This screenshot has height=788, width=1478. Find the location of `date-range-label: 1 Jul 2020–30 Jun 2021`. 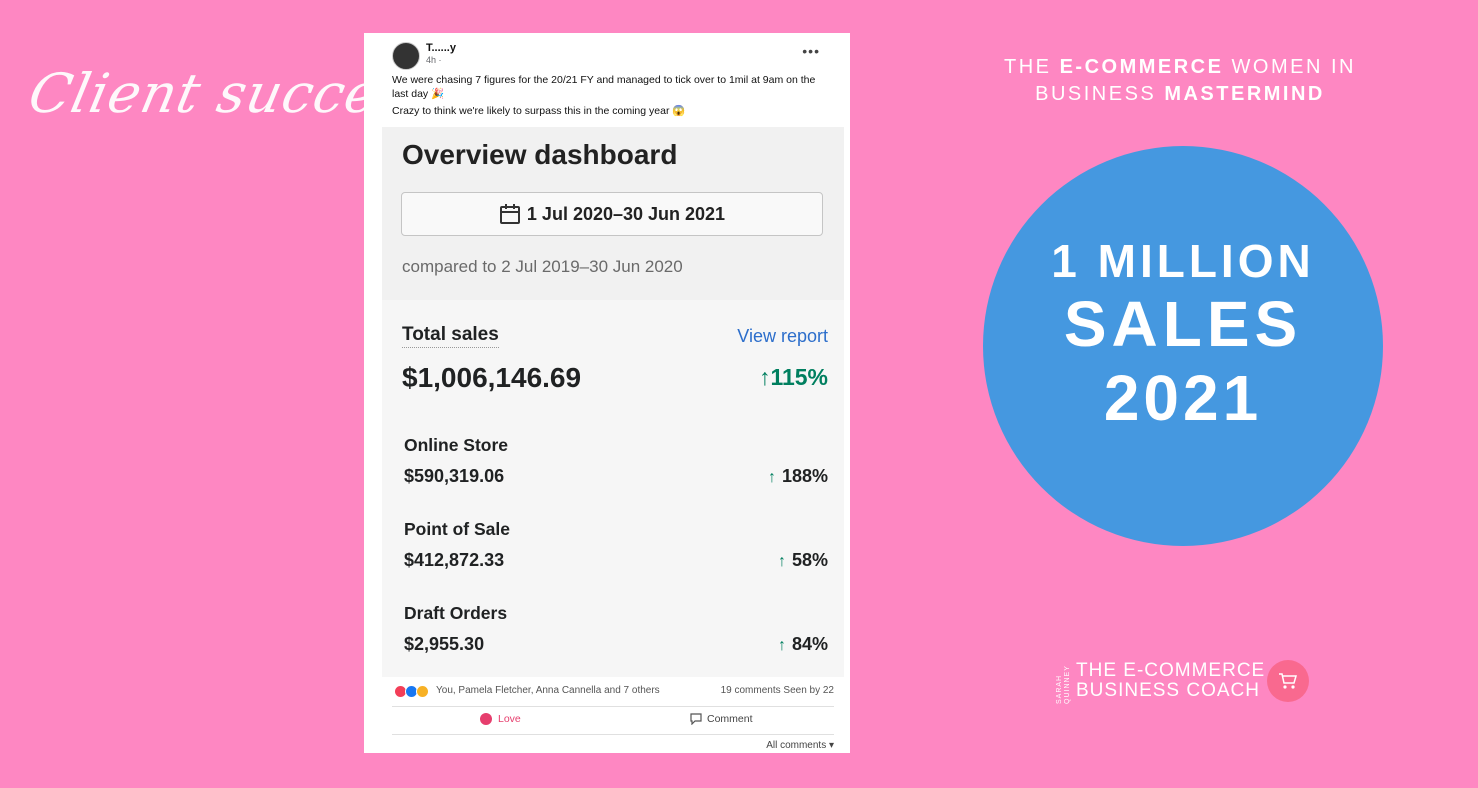

date-range-label: 1 Jul 2020–30 Jun 2021 is located at coordinates (626, 213).